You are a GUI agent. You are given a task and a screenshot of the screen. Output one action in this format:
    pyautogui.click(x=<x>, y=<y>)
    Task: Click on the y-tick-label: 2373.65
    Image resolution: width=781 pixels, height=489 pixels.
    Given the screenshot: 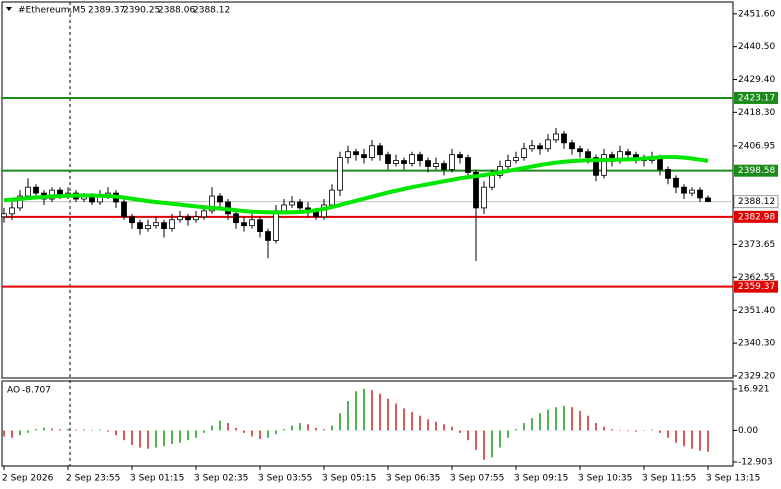 What is the action you would take?
    pyautogui.click(x=756, y=245)
    